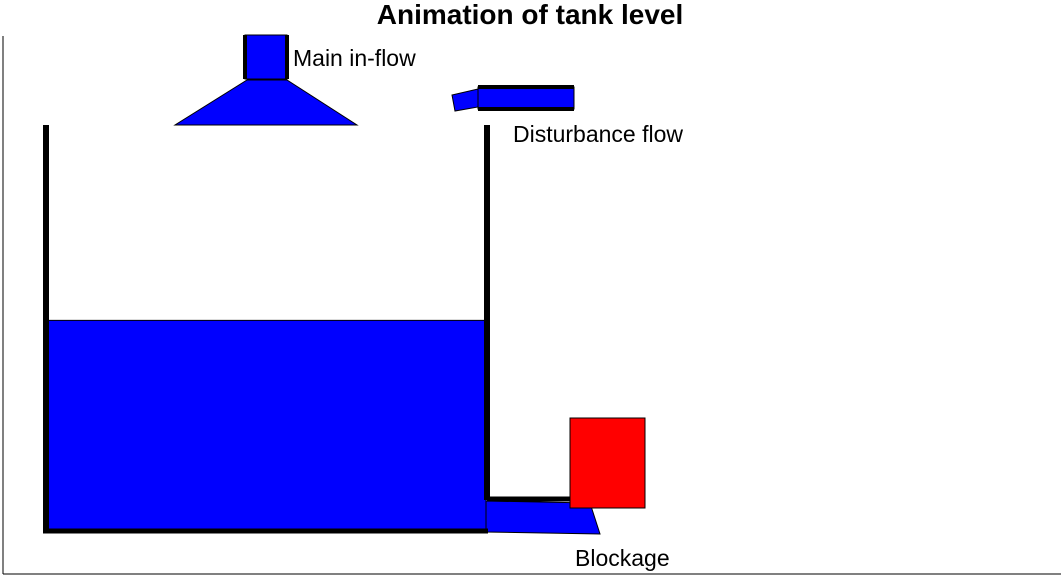  What do you see at coordinates (598, 134) in the screenshot?
I see `disturbance-flow-label: Disturbance flow` at bounding box center [598, 134].